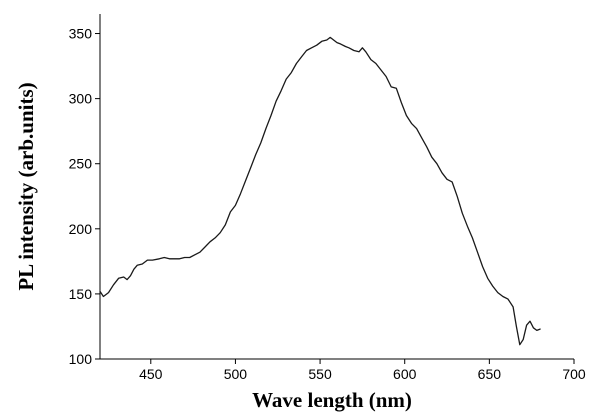  Describe the element at coordinates (26, 186) in the screenshot. I see `y-axis-title: PL intensity (arb.units)` at that location.